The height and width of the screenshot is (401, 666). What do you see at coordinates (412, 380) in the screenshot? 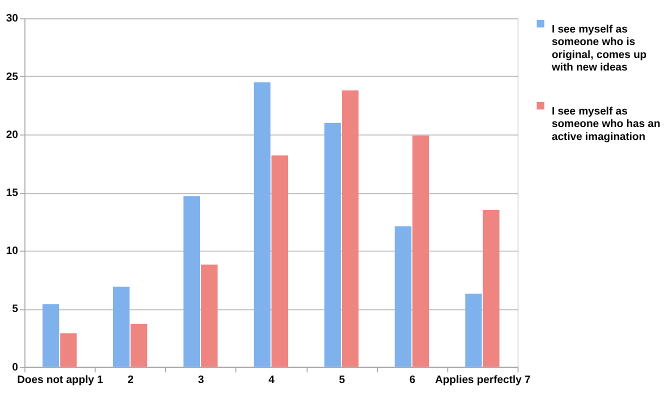
I see `x-tick-label: 6` at bounding box center [412, 380].